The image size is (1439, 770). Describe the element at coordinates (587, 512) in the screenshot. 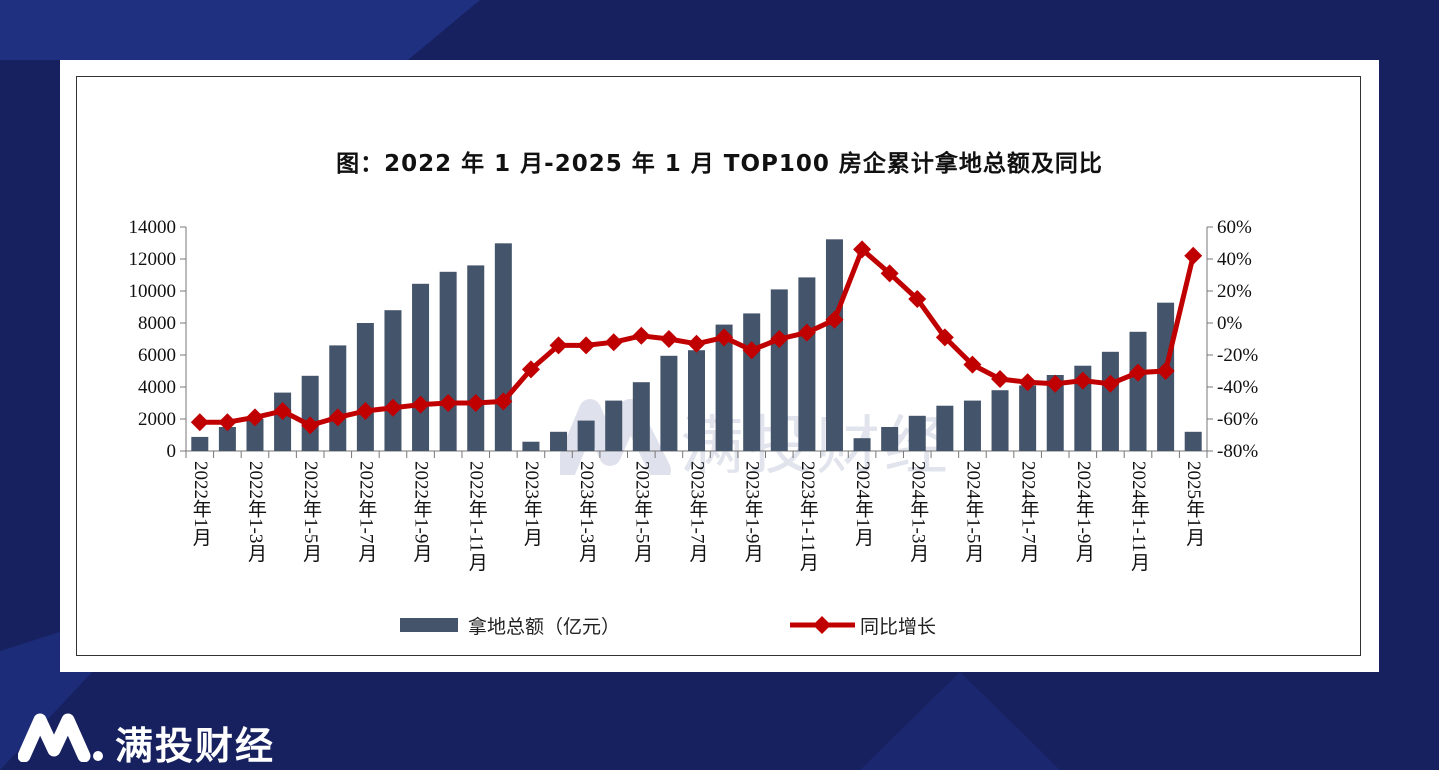

I see `x-tick-label: 2023年1-3月` at that location.